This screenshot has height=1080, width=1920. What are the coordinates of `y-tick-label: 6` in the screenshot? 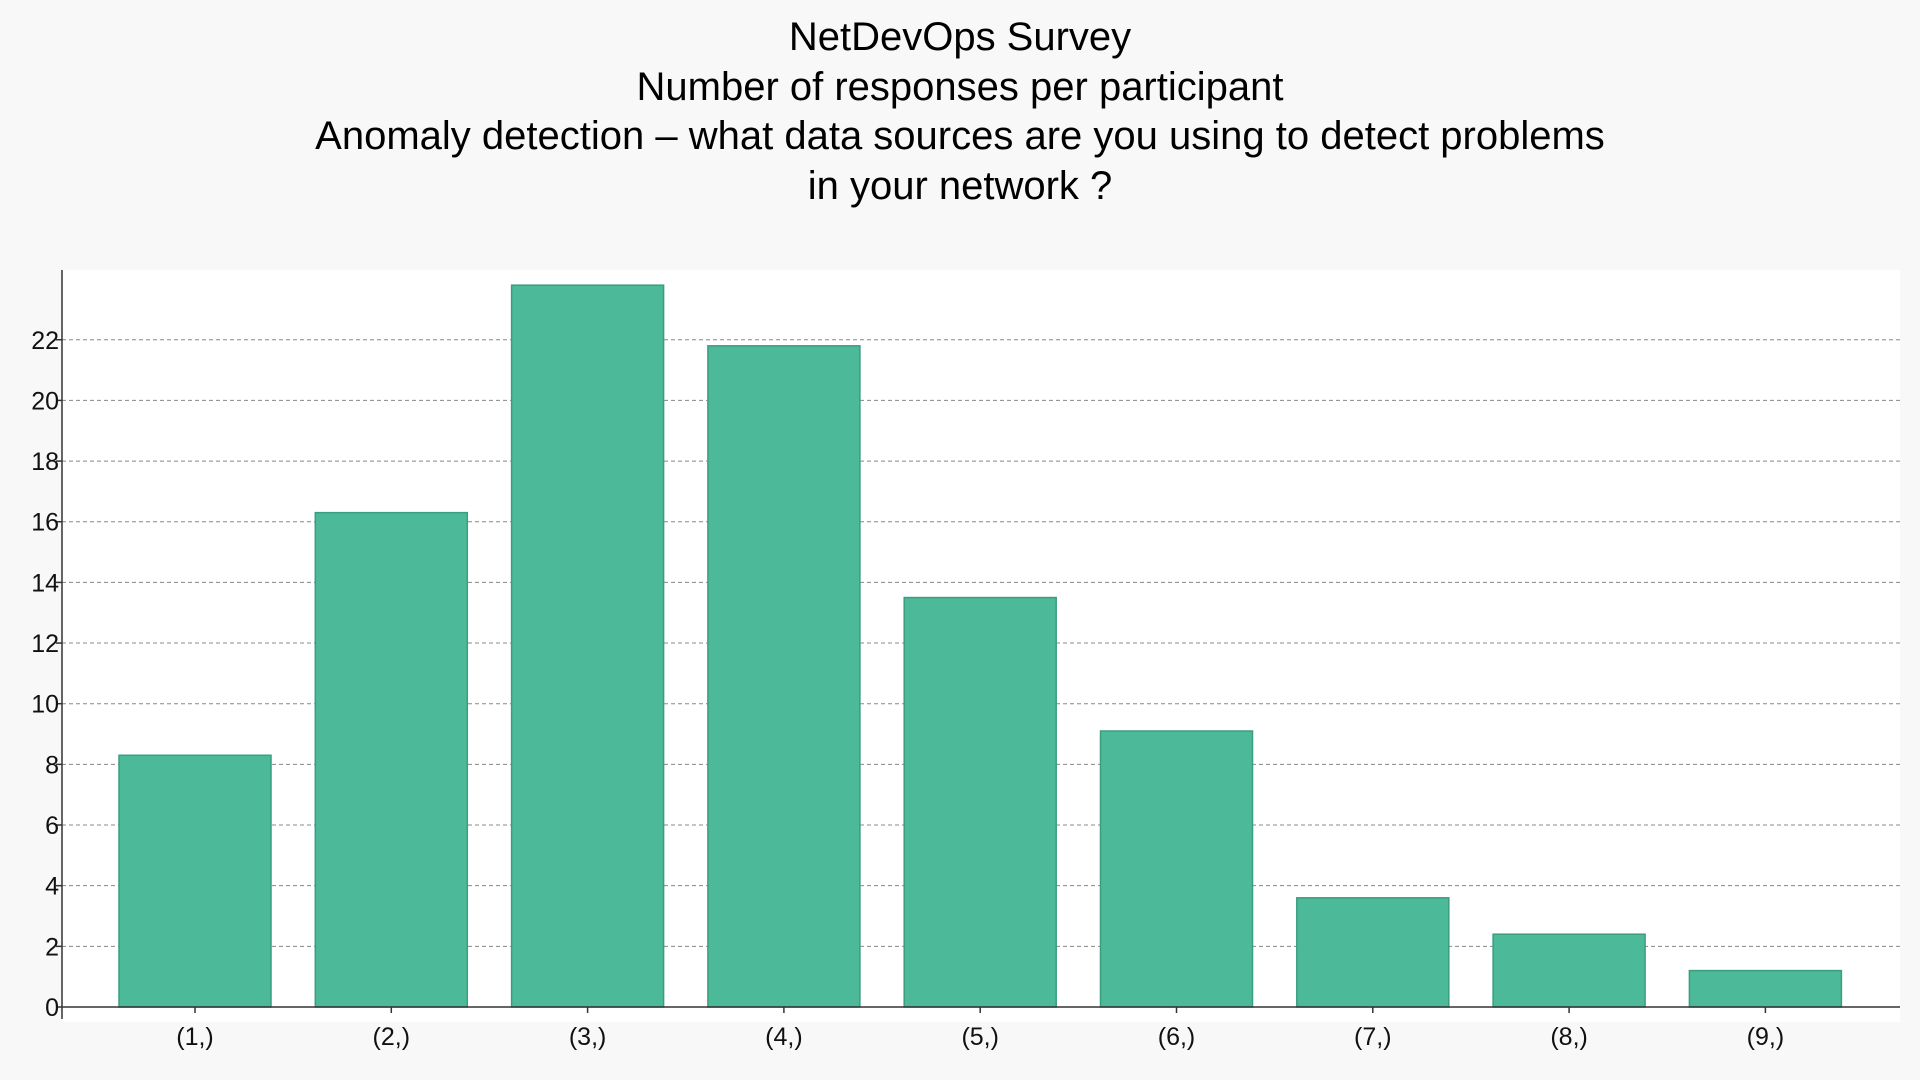 It's located at (52, 826).